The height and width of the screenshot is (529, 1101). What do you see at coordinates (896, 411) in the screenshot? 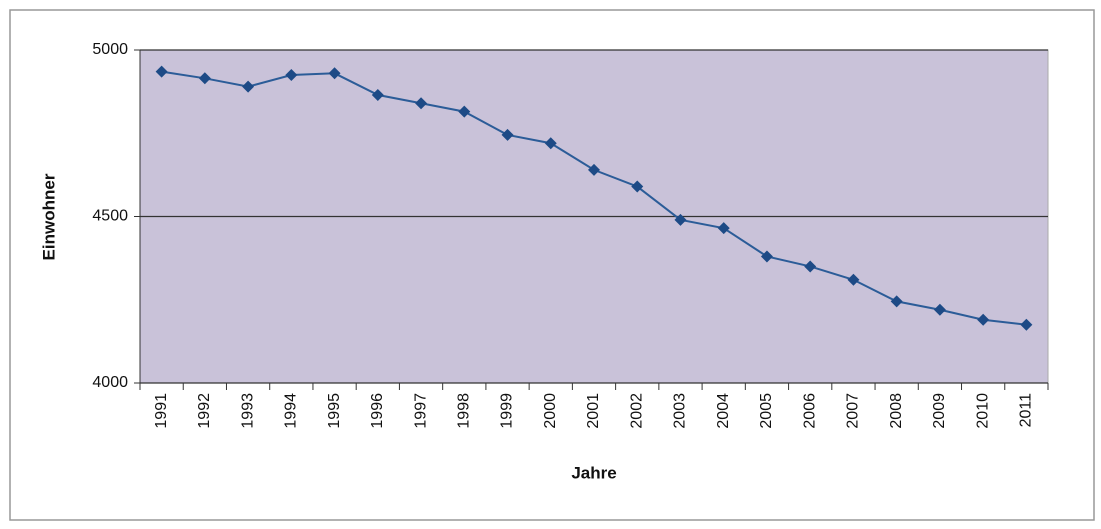
I see `x-tick-label: 2008` at bounding box center [896, 411].